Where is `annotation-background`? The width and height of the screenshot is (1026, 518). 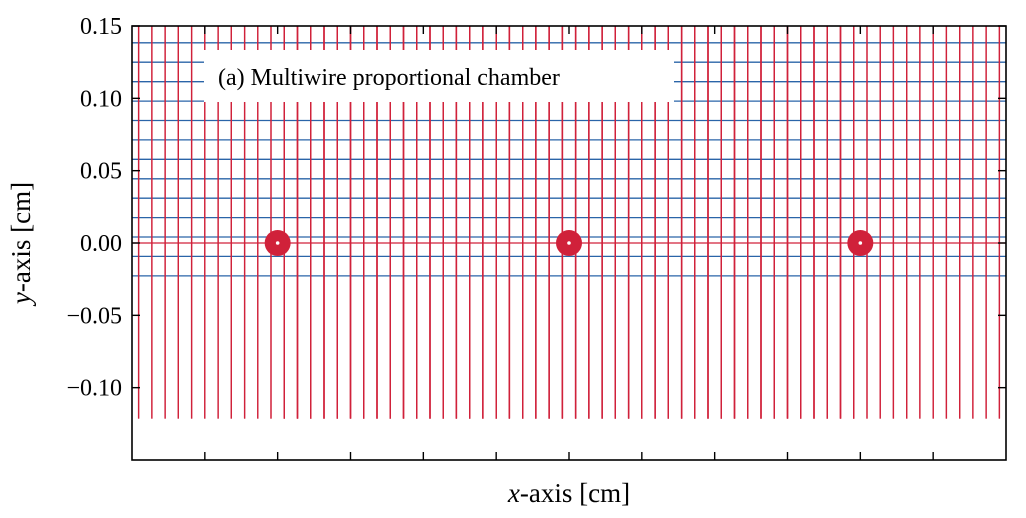
annotation-background is located at coordinates (439, 76).